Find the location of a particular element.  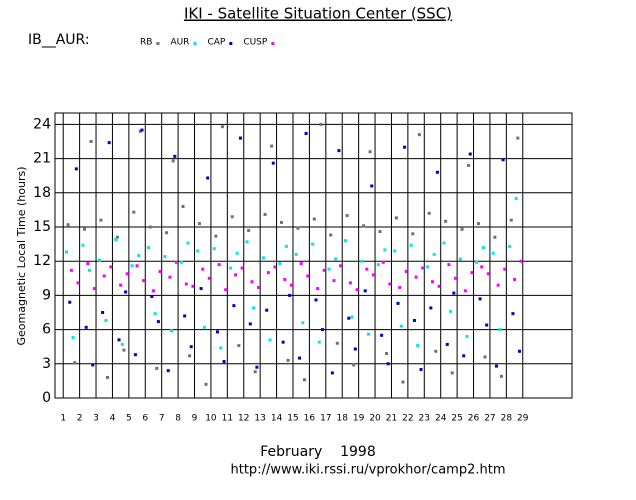

x-tick-label: 21 is located at coordinates (391, 419).